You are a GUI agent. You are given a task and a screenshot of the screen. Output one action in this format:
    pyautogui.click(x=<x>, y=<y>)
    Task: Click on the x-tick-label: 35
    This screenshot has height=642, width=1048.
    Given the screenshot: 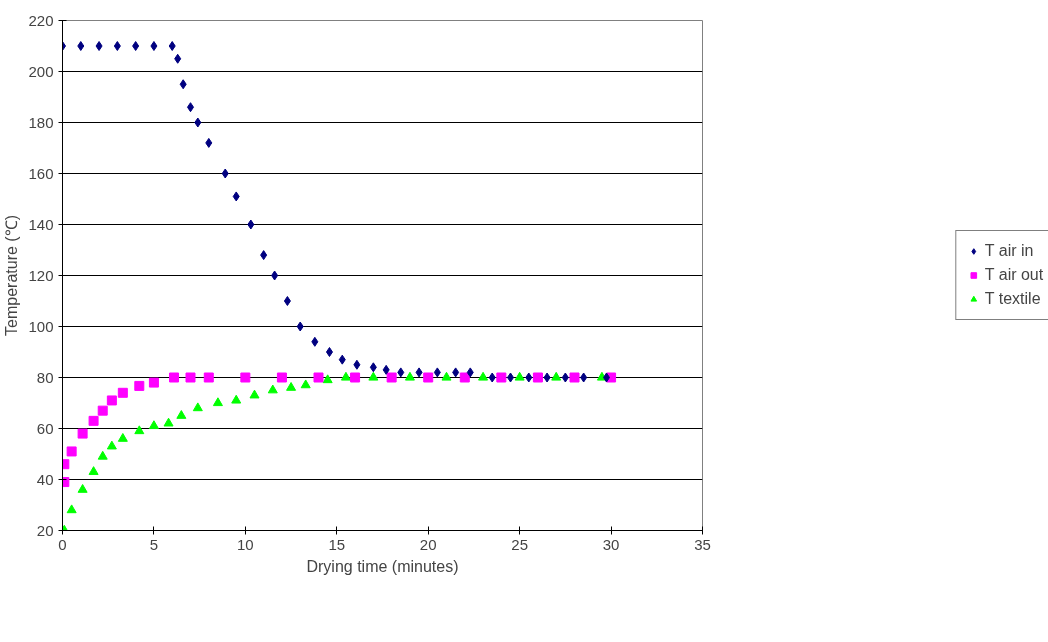 What is the action you would take?
    pyautogui.click(x=702, y=544)
    